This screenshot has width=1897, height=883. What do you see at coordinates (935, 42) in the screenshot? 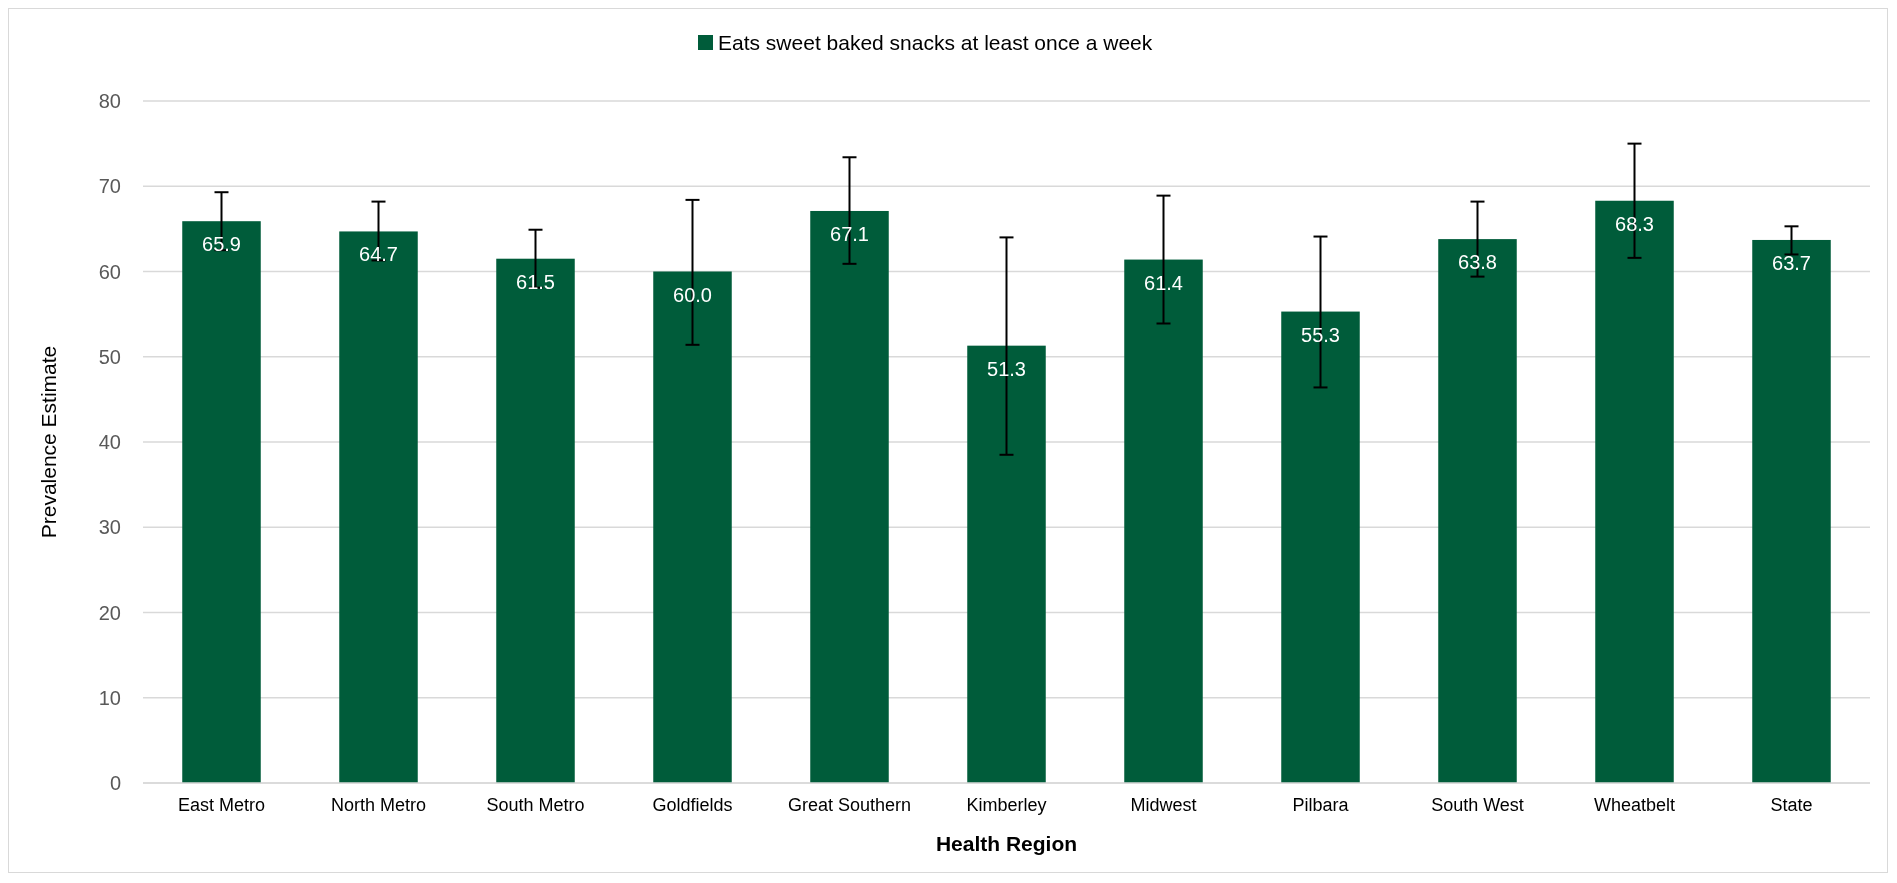
I see `legend-label: Eats sweet baked snacks at least once a week` at bounding box center [935, 42].